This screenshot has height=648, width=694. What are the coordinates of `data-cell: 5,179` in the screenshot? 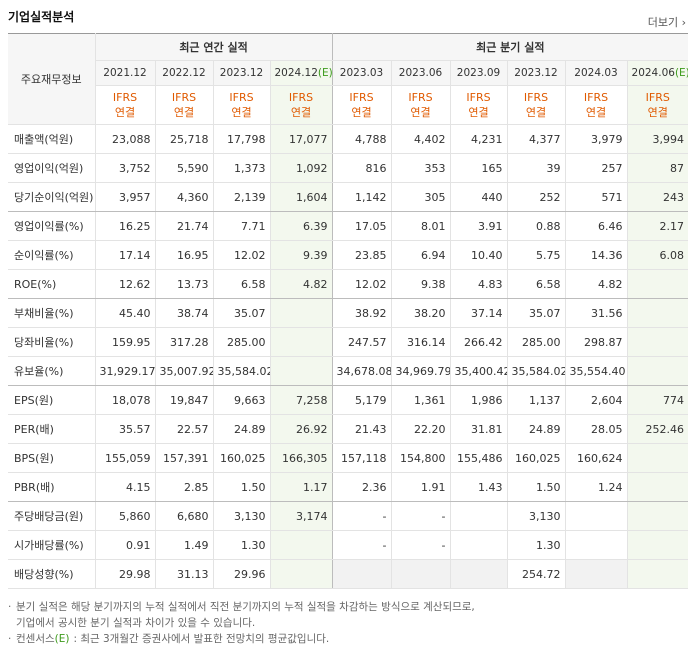 It's located at (361, 400).